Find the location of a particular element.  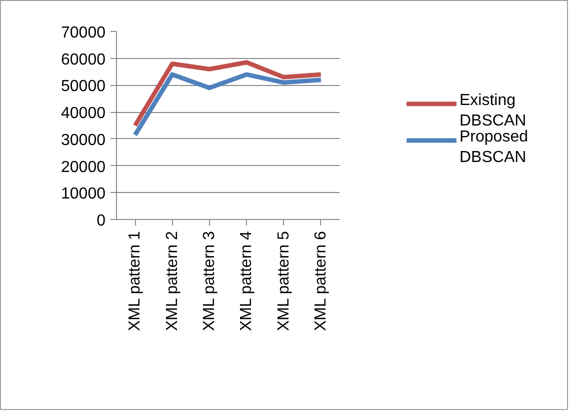

y-tick-label: 70000 is located at coordinates (83, 33).